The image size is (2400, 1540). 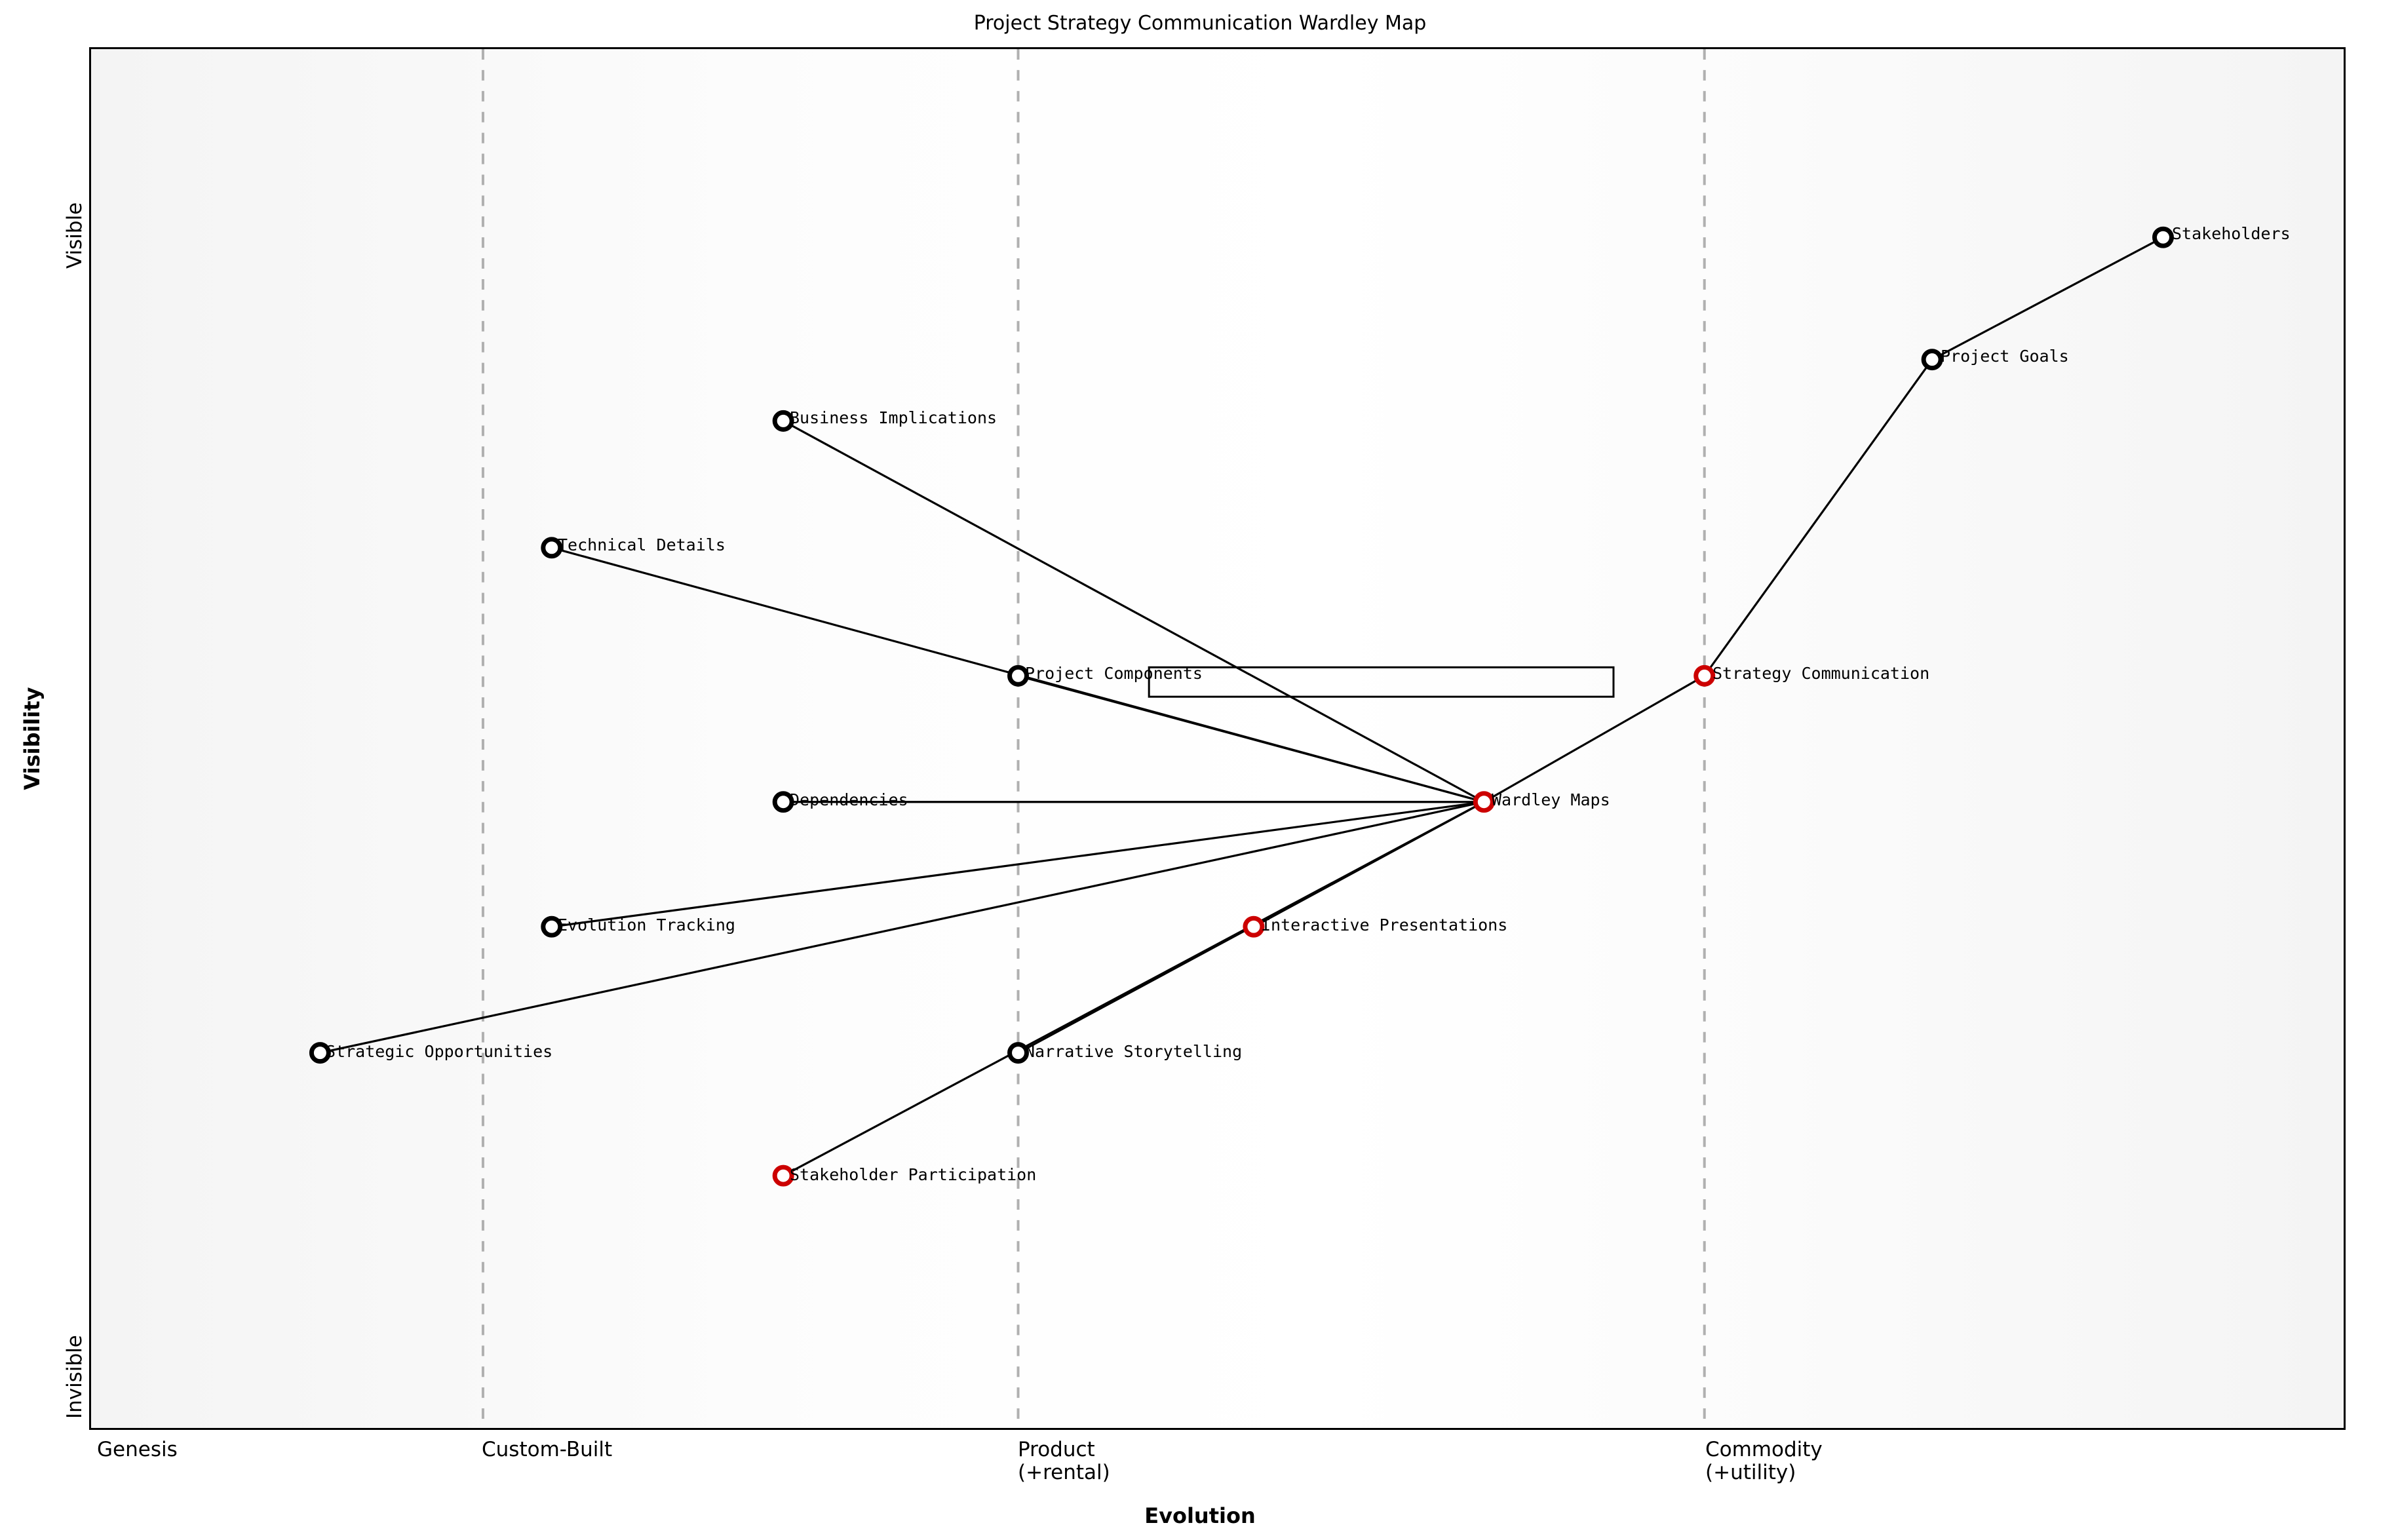 What do you see at coordinates (1932, 360) in the screenshot?
I see `node-marker-project_goals` at bounding box center [1932, 360].